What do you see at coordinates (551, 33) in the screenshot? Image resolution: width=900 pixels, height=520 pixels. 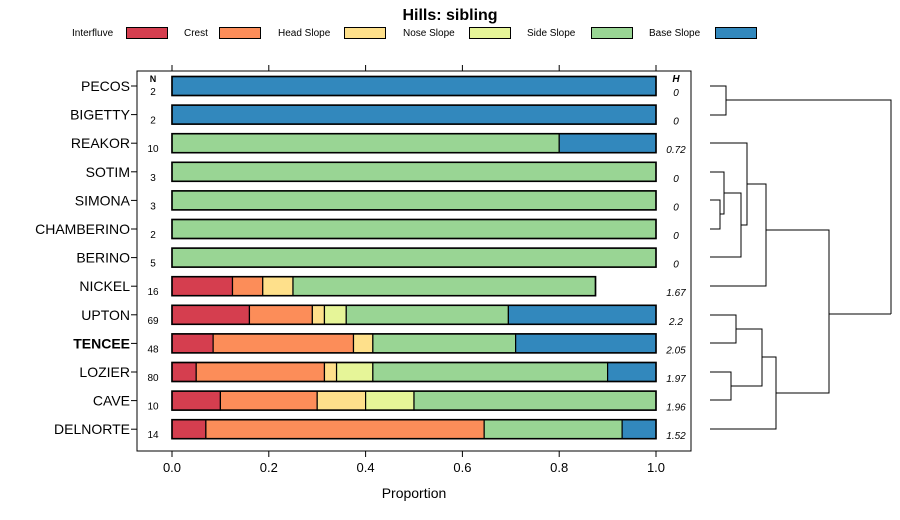 I see `legend-label: Side Slope` at bounding box center [551, 33].